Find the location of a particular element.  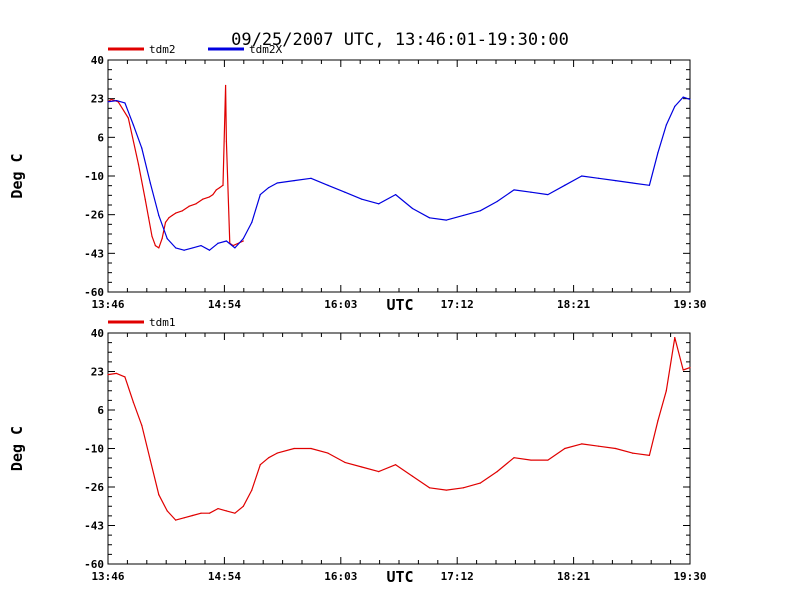

legend-label-tdm2: tdm2 is located at coordinates (162, 49).